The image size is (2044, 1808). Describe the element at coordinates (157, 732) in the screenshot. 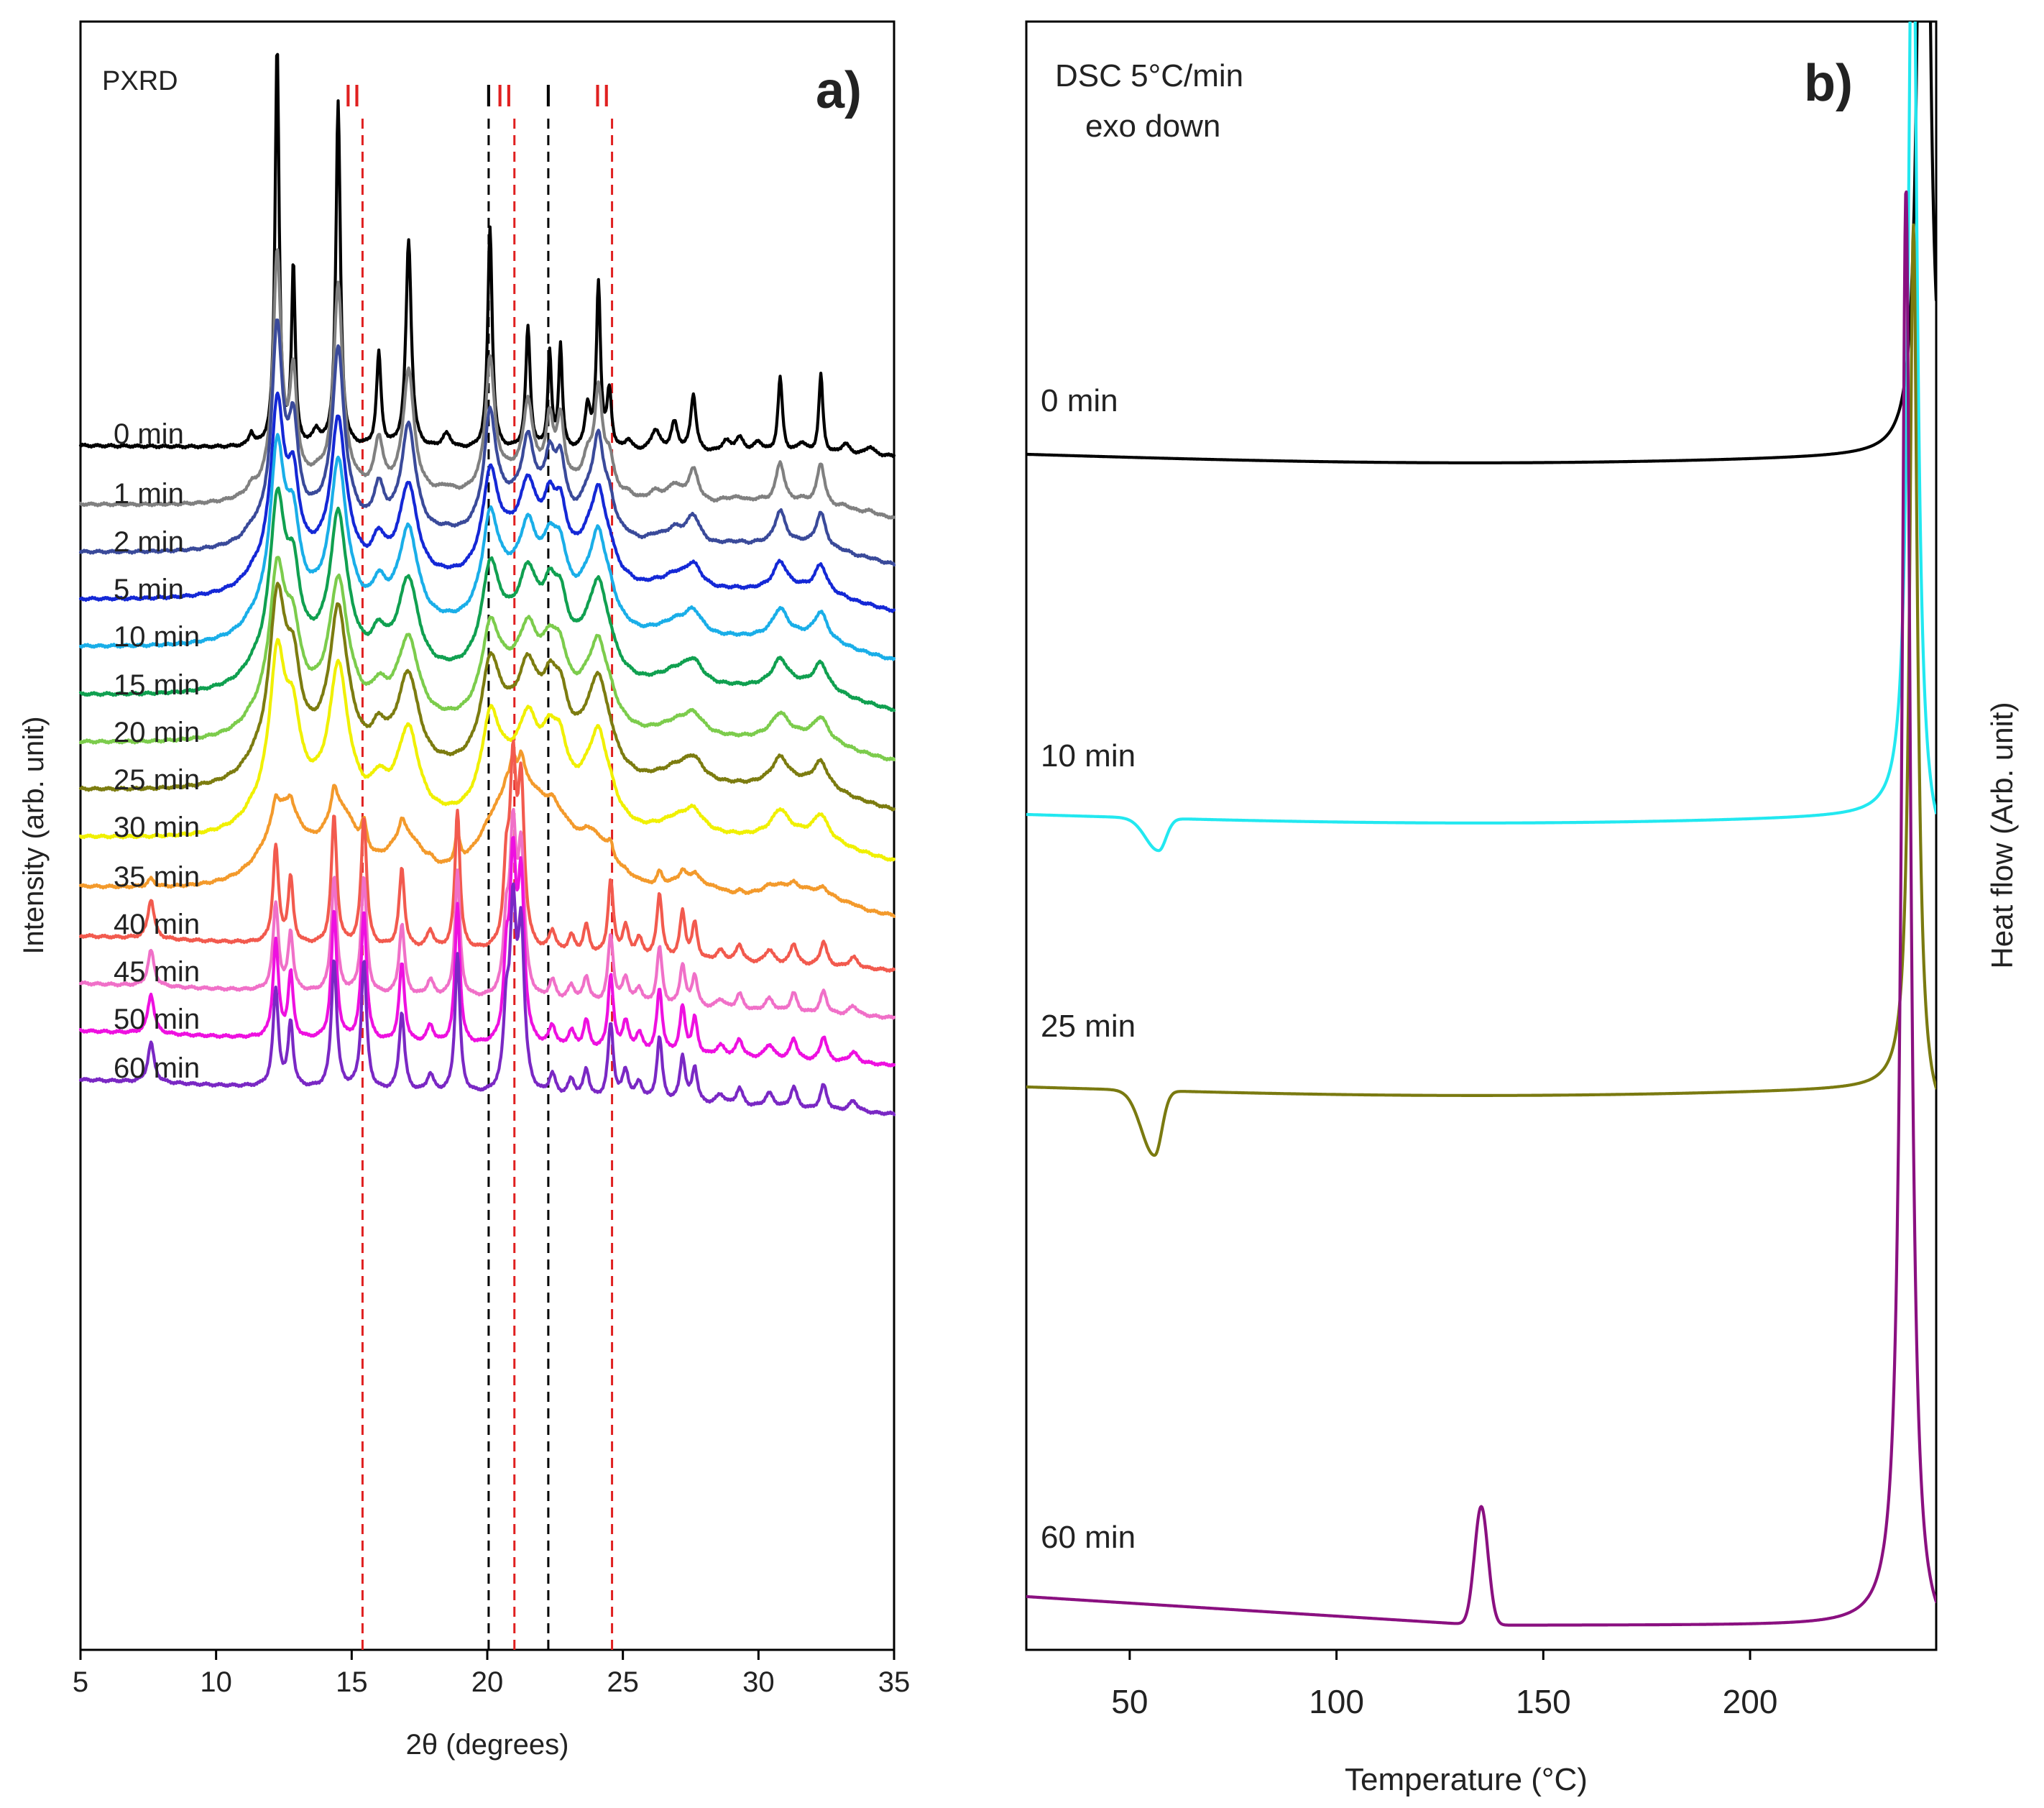

I see `pxrd-trace-label: 20 min` at that location.